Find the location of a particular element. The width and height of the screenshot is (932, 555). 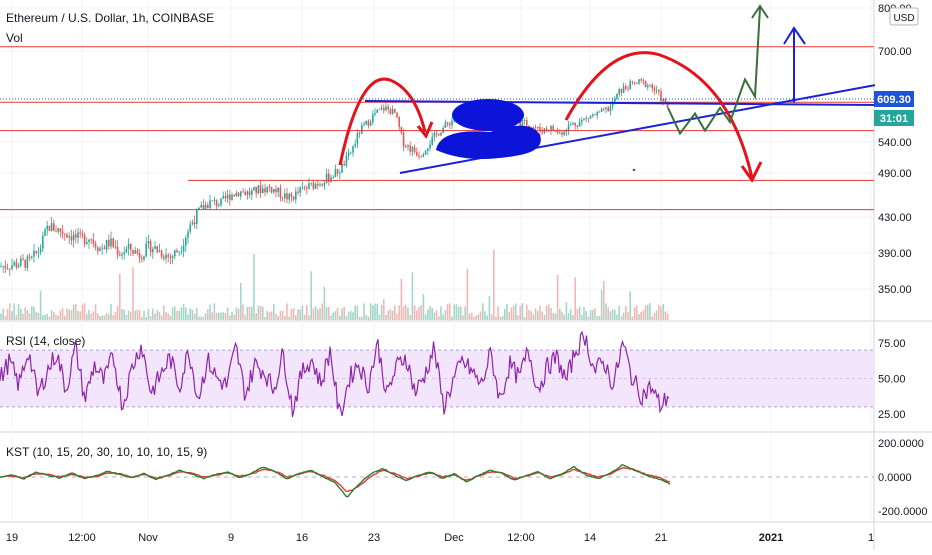

time-tick-label: 12:00 is located at coordinates (82, 538).